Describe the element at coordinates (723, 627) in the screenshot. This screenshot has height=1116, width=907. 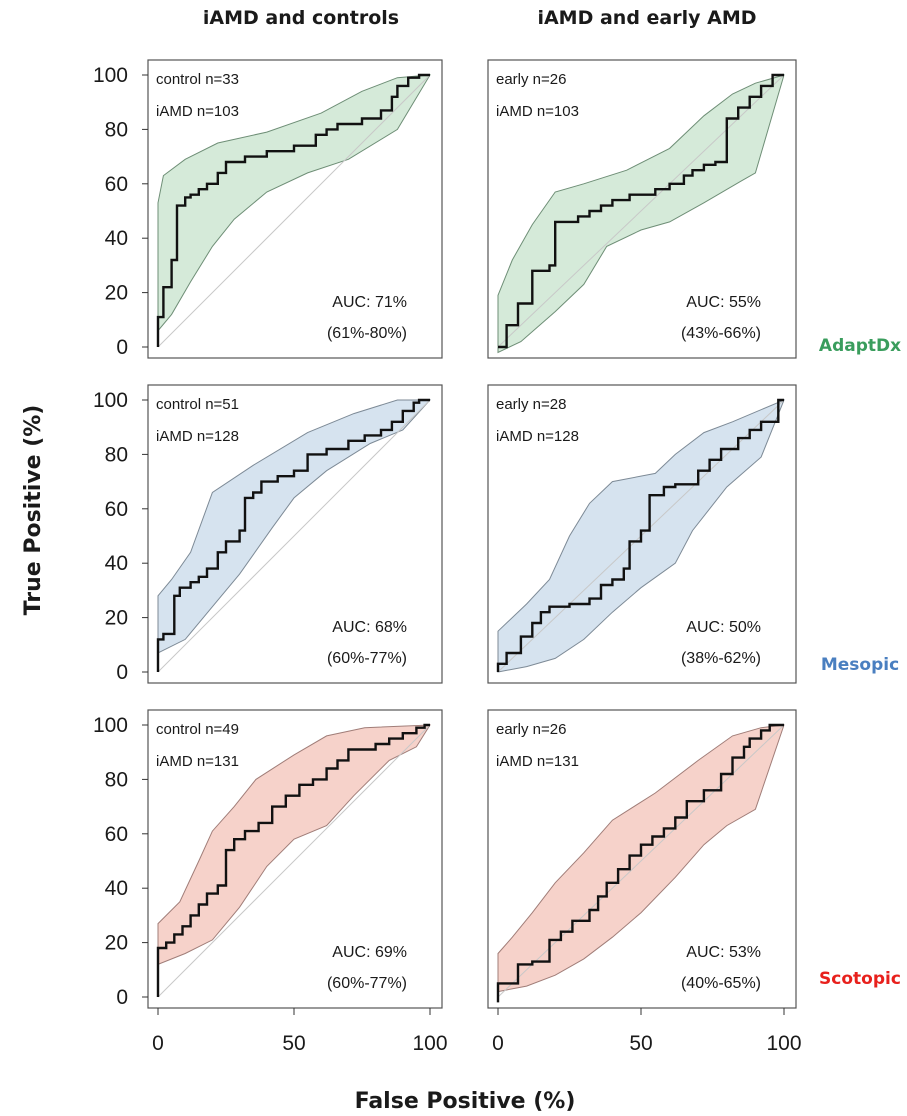
I see `auc-label: AUC: 50%` at that location.